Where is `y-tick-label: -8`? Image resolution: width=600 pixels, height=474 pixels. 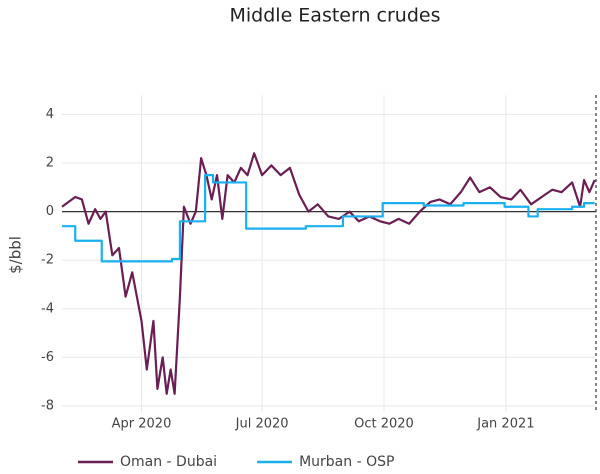
y-tick-label: -8 is located at coordinates (47, 405).